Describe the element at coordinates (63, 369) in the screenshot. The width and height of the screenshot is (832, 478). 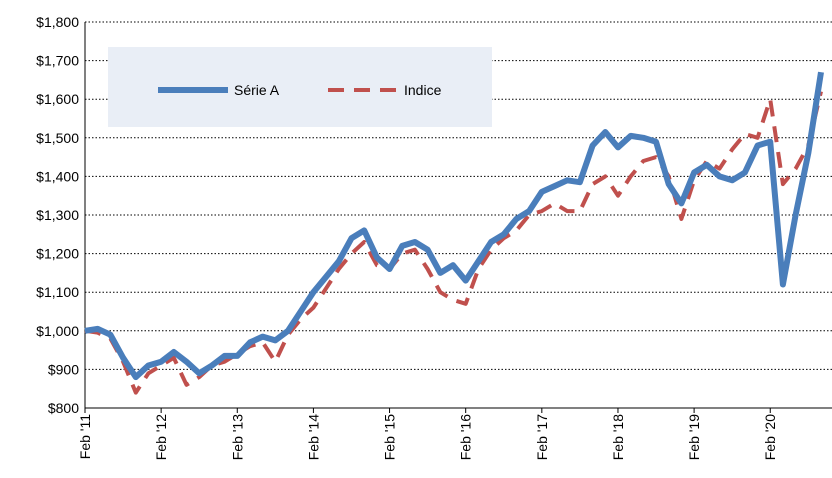
I see `y-tick-label: $900` at that location.